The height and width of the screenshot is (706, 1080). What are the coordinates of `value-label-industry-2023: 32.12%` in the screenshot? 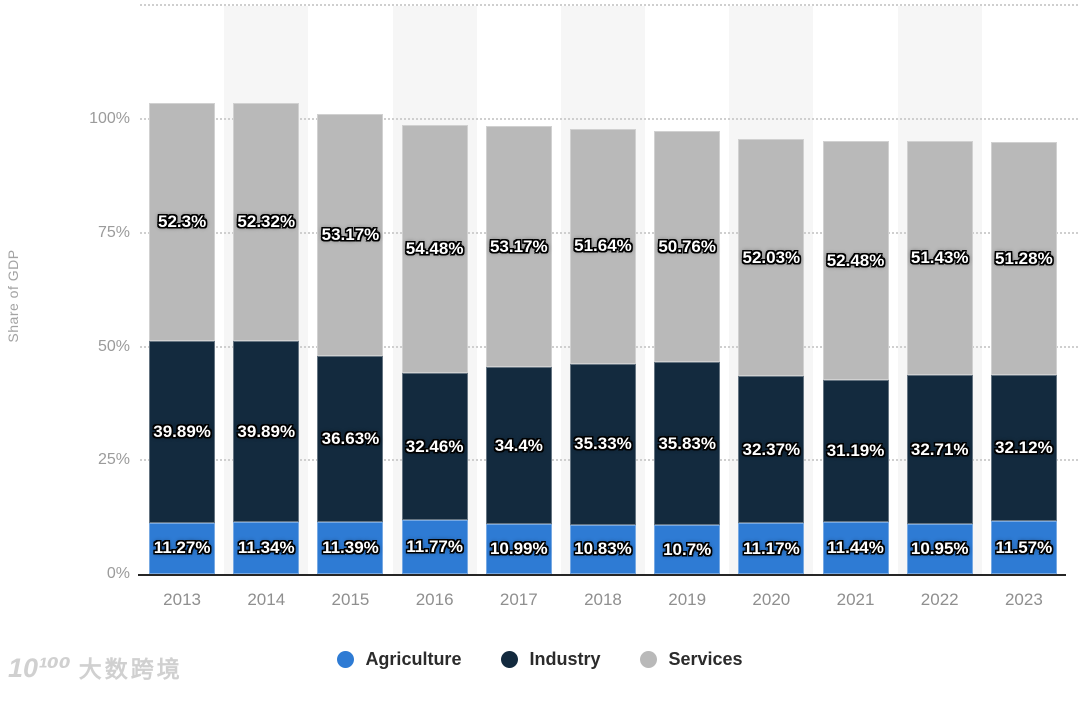 It's located at (1024, 448).